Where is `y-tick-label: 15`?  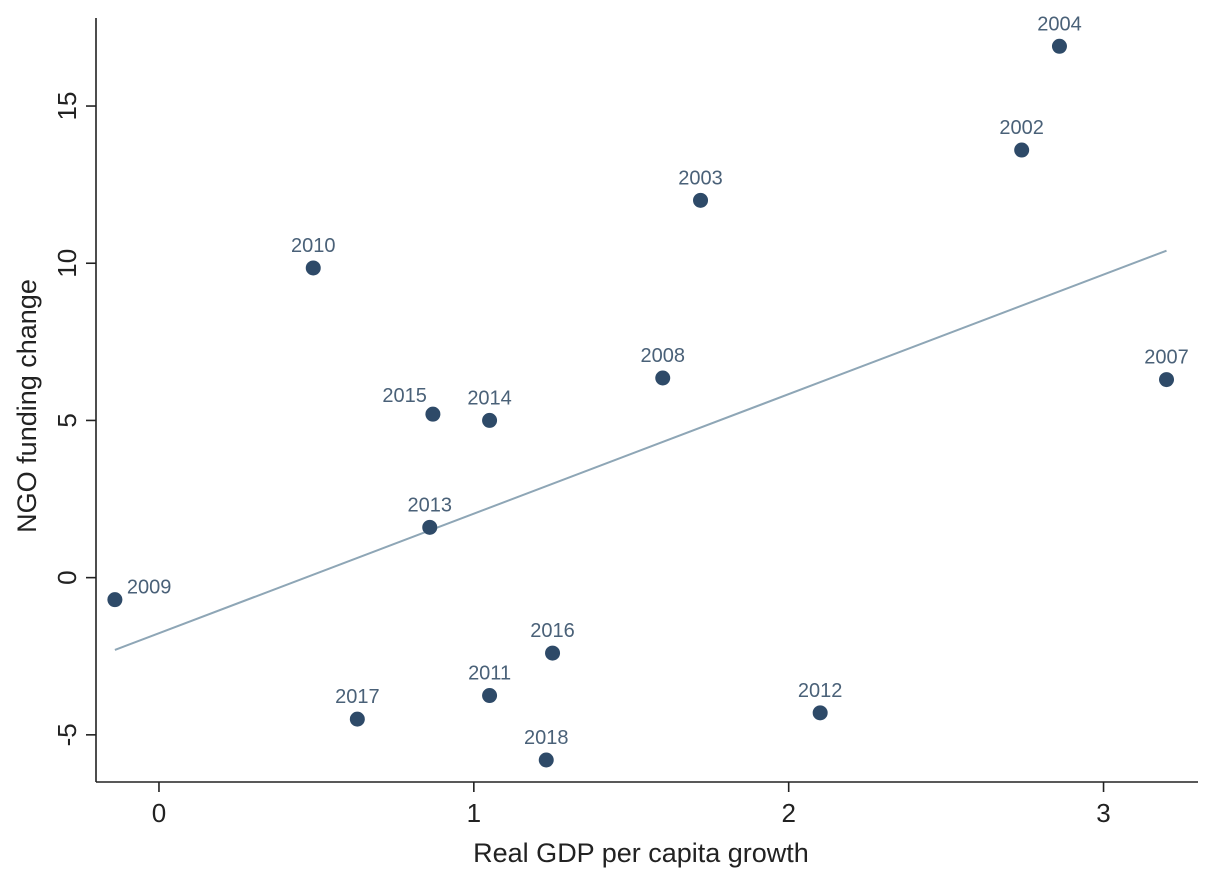
y-tick-label: 15 is located at coordinates (67, 106).